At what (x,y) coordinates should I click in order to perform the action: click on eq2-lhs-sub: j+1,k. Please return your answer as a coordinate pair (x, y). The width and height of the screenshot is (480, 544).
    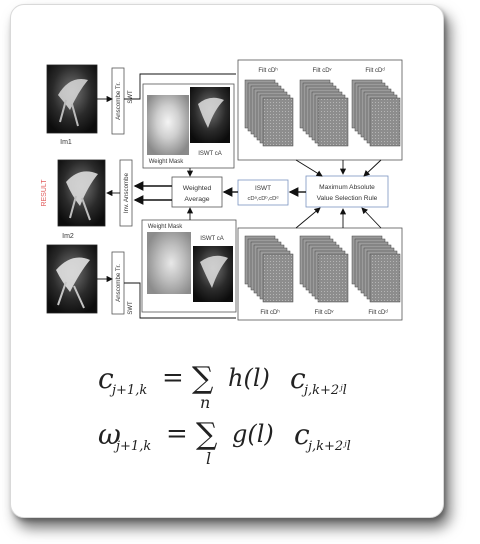
    Looking at the image, I should click on (132, 446).